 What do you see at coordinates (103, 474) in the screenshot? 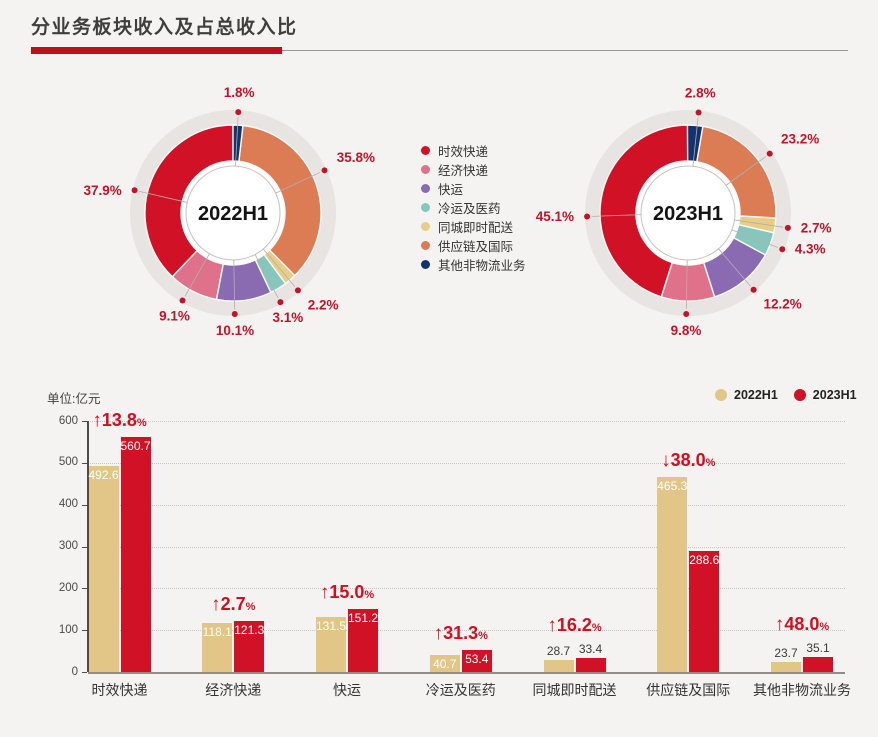
I see `bar-value-label: 492.6` at bounding box center [103, 474].